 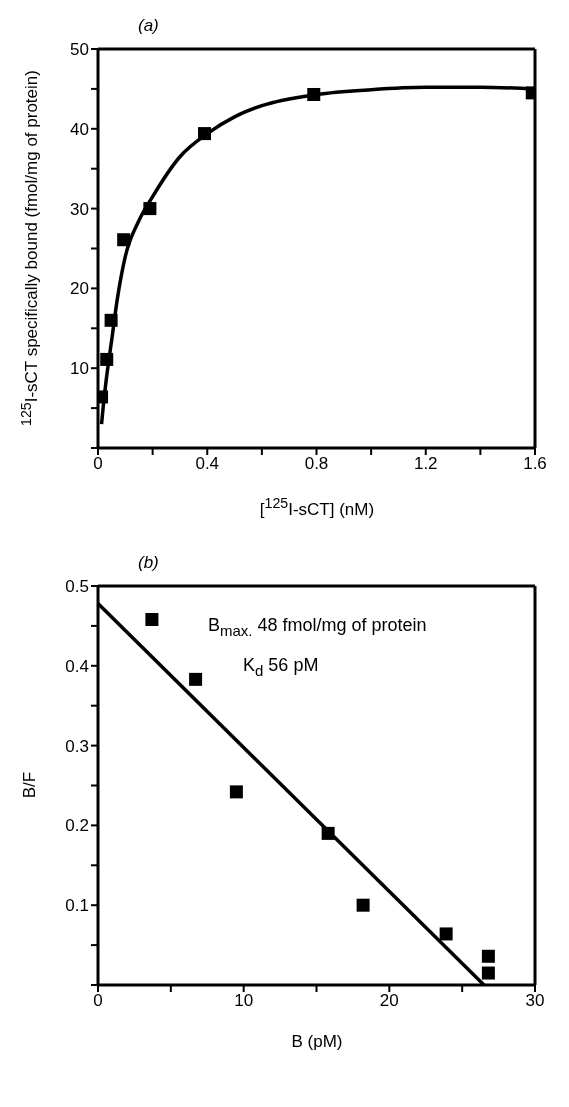 I want to click on annotation: K$_{d}$ 56 pM, so click(x=281, y=667).